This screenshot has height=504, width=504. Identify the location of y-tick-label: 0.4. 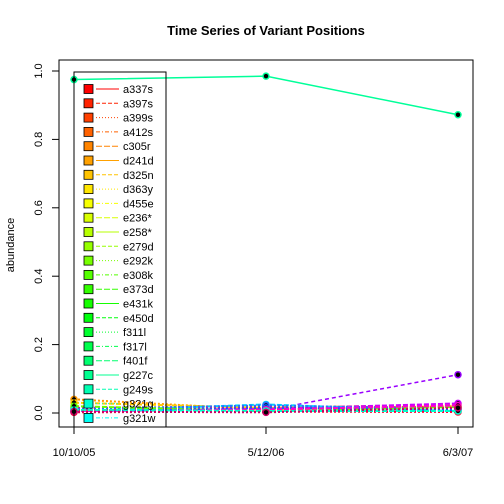
(39, 276).